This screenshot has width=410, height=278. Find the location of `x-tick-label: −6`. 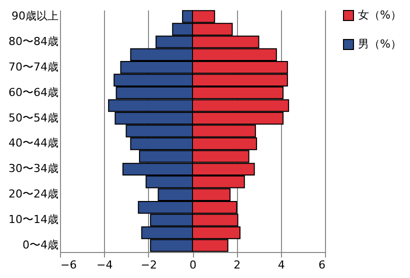

x-tick-label: −6 is located at coordinates (68, 265).